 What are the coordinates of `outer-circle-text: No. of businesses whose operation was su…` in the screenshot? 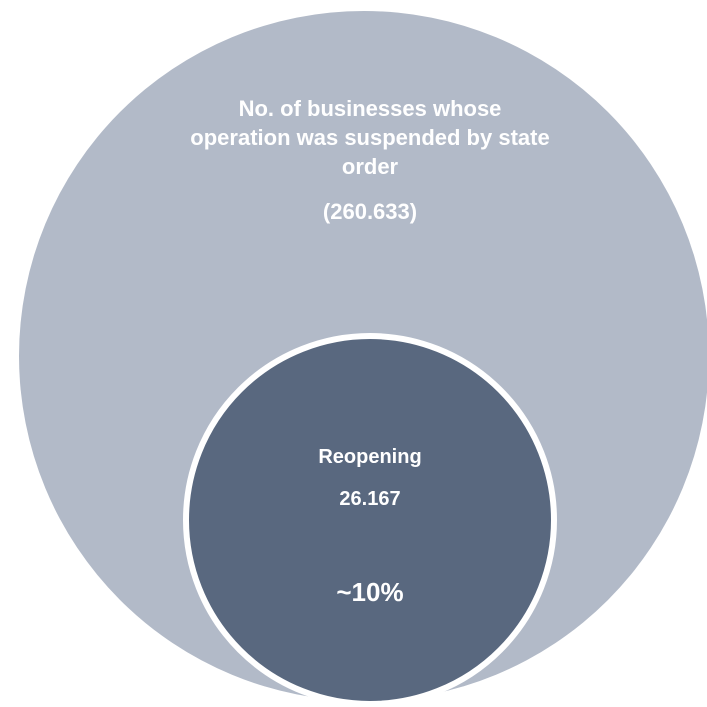 It's located at (370, 160).